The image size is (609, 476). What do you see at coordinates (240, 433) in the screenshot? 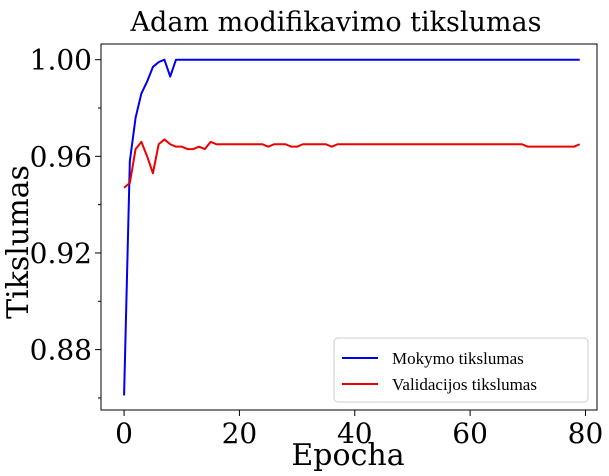
I see `x-tick-label: 20` at bounding box center [240, 433].